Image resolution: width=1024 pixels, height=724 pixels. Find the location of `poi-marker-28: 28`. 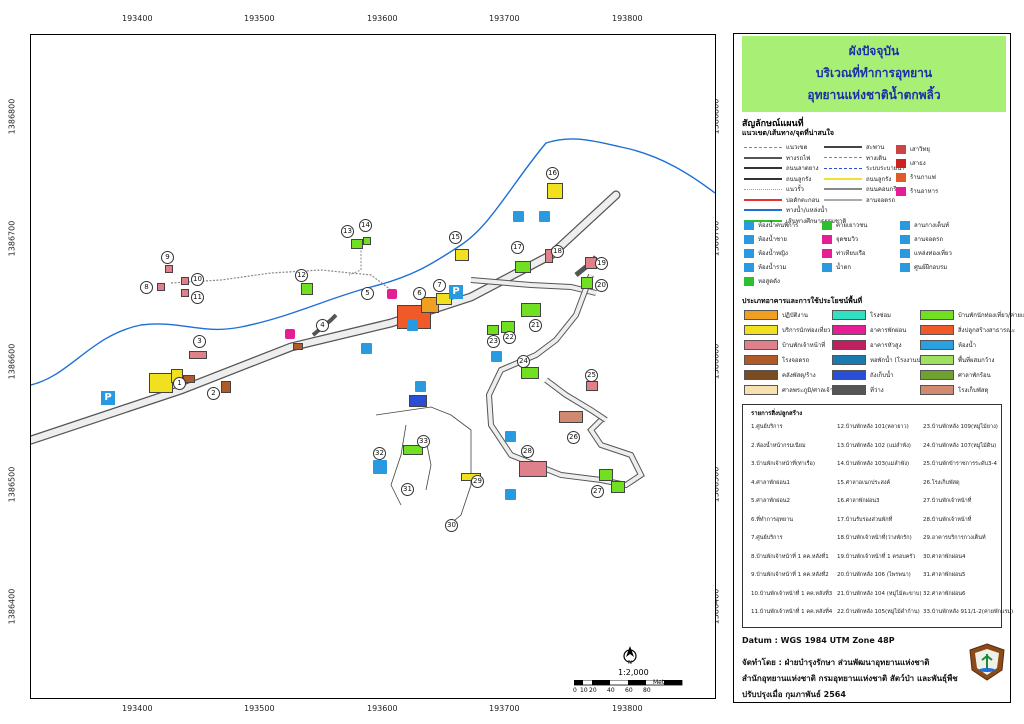

poi-marker-28: 28 is located at coordinates (527, 451).